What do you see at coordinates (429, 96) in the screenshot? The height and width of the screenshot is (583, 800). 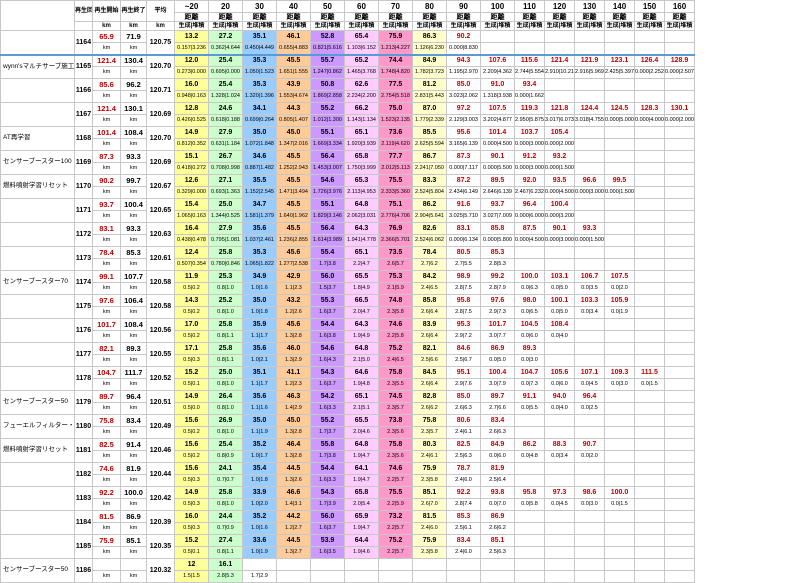 I see `gen-accum-cell: 2.831|5.443` at bounding box center [429, 96].